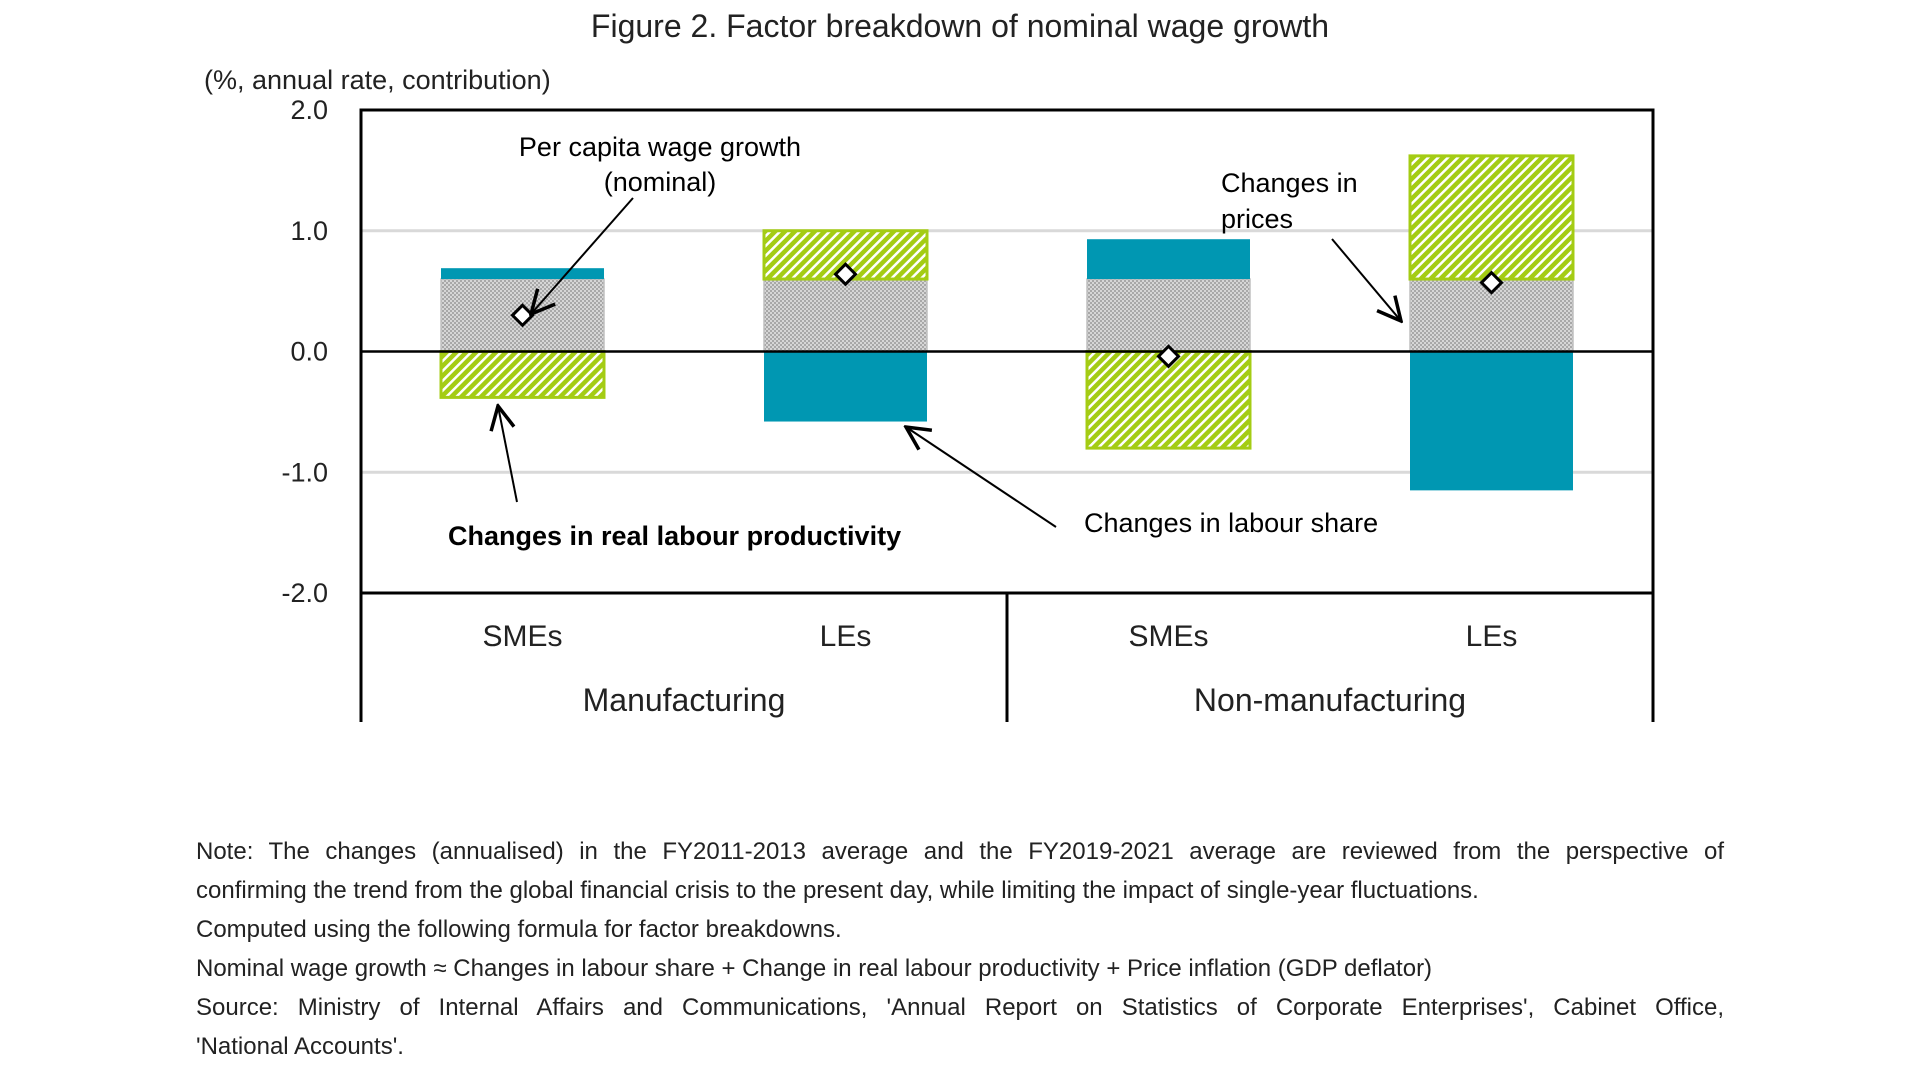 Image resolution: width=1920 pixels, height=1066 pixels. I want to click on y-axis-label: (%, annual rate, contribution), so click(377, 80).